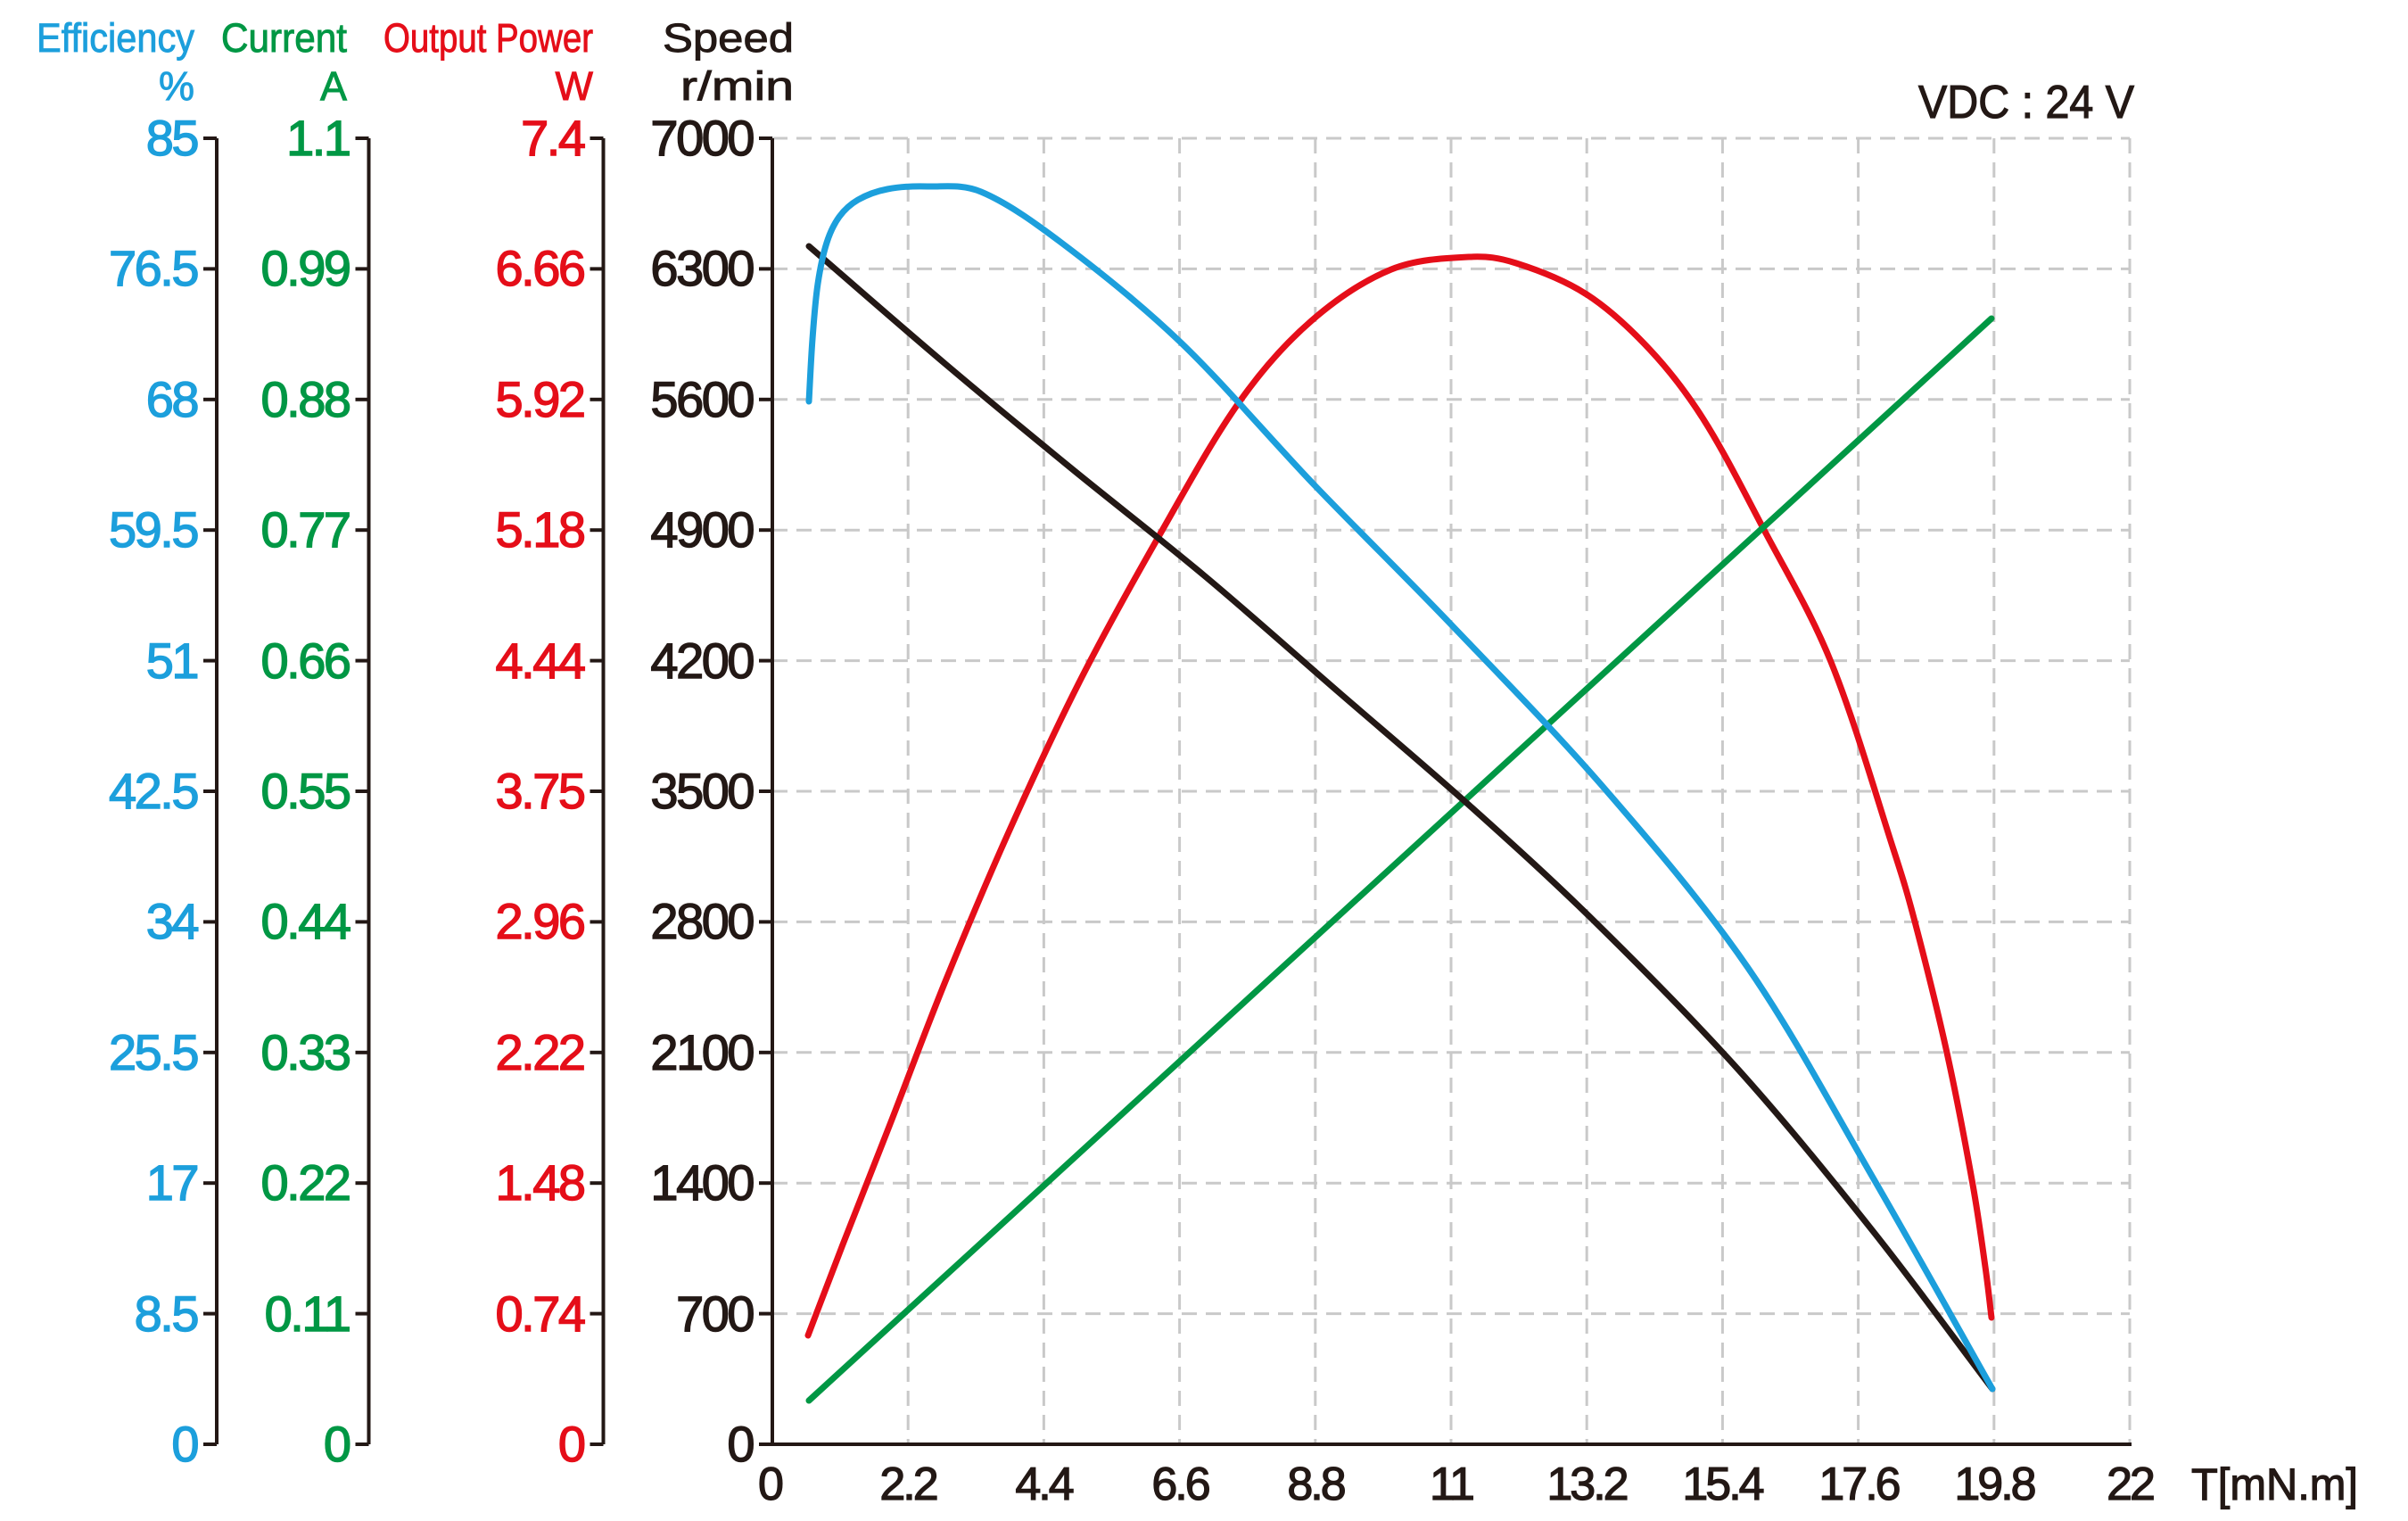 The width and height of the screenshot is (2408, 1521). What do you see at coordinates (153, 791) in the screenshot?
I see `svg-text: 42.5` at bounding box center [153, 791].